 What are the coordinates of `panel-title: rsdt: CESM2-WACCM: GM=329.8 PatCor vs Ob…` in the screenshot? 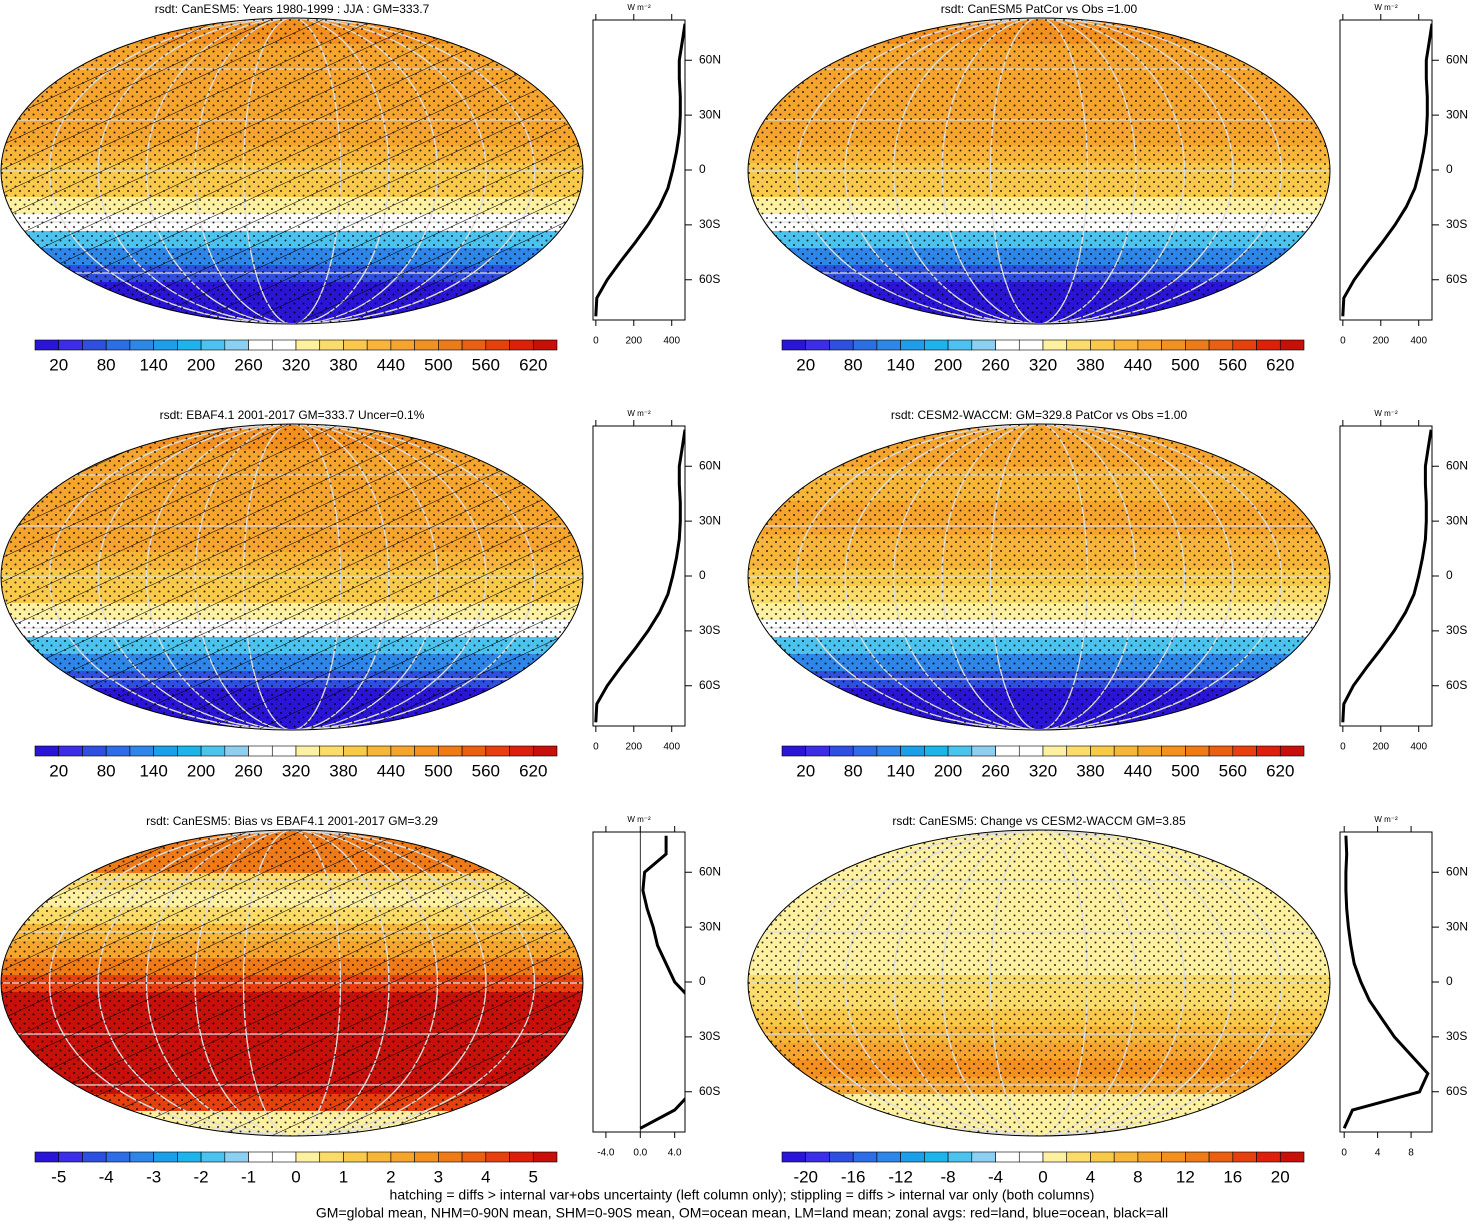 It's located at (1039, 415).